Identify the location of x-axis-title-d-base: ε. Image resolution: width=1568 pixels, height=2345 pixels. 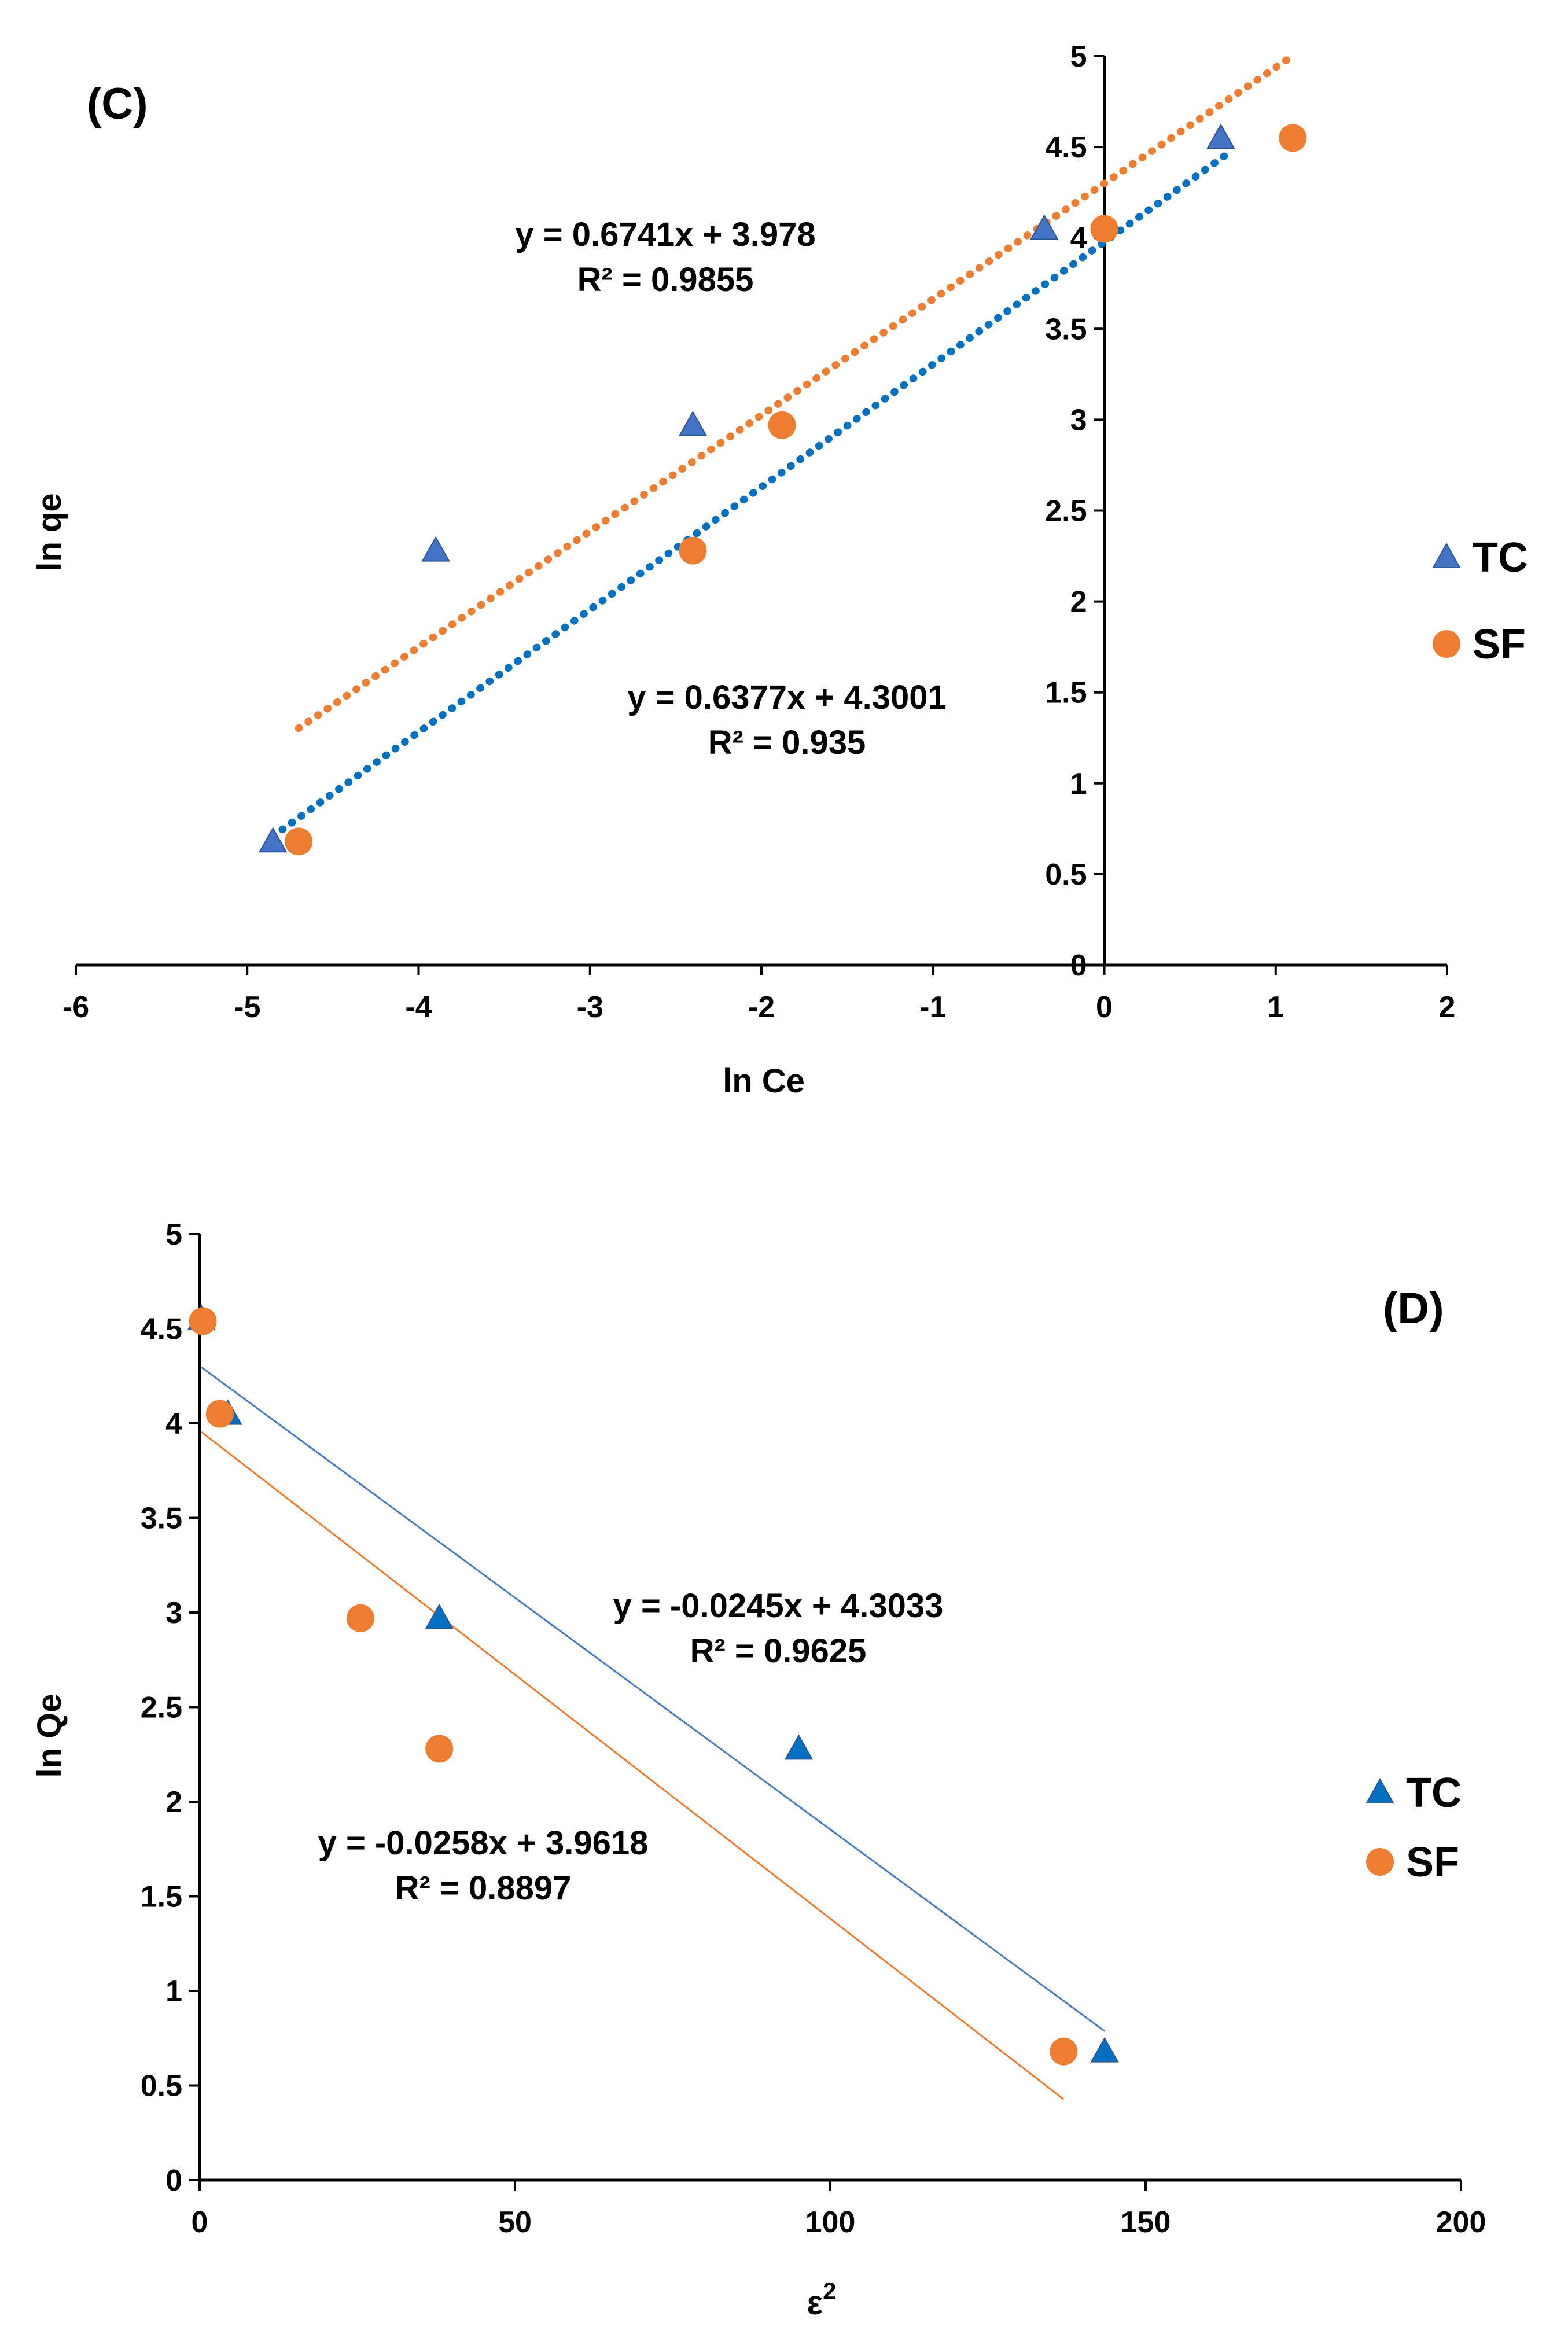
(815, 2303).